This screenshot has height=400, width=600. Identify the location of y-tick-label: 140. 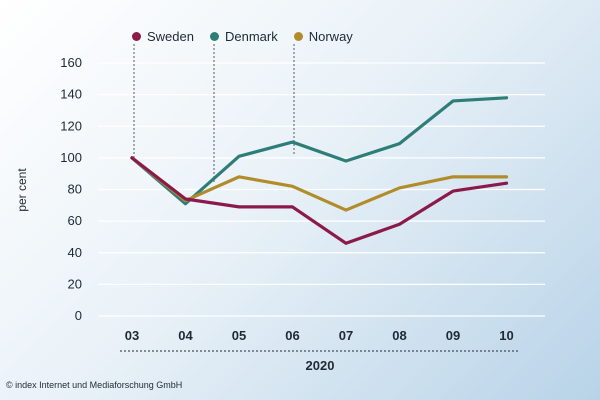
(71, 94).